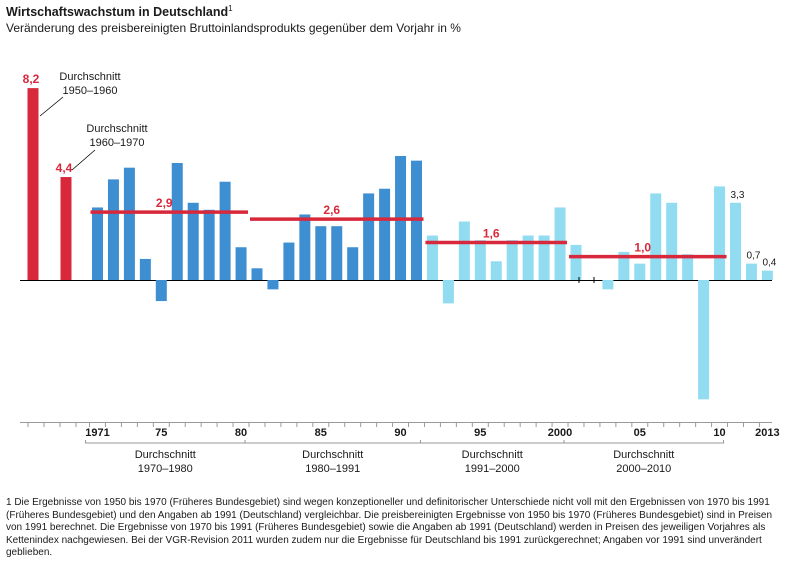 The image size is (795, 569). Describe the element at coordinates (735, 241) in the screenshot. I see `bar-2011` at that location.